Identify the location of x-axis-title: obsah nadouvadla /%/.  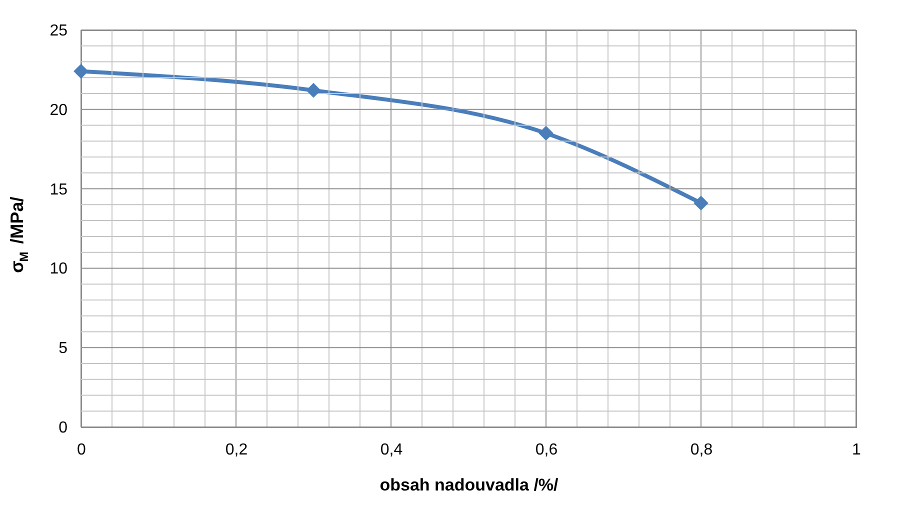
(469, 485).